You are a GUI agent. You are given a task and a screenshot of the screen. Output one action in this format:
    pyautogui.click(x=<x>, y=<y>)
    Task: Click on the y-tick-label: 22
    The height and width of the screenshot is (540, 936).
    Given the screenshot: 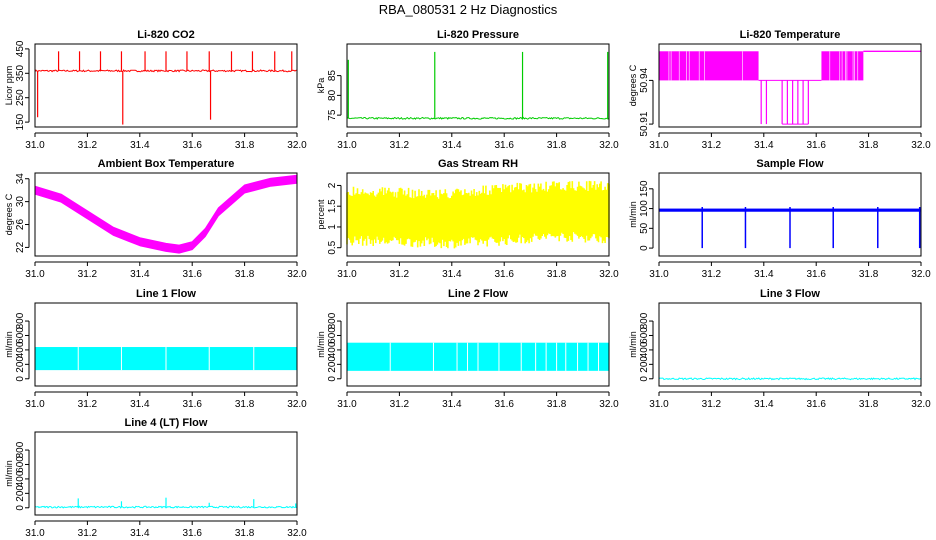 What is the action you would take?
    pyautogui.click(x=20, y=247)
    